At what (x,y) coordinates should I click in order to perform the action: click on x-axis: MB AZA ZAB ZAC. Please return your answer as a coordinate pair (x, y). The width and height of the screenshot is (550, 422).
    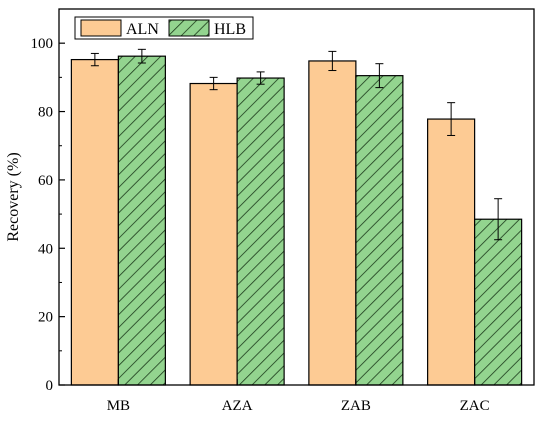
    Looking at the image, I should click on (298, 396).